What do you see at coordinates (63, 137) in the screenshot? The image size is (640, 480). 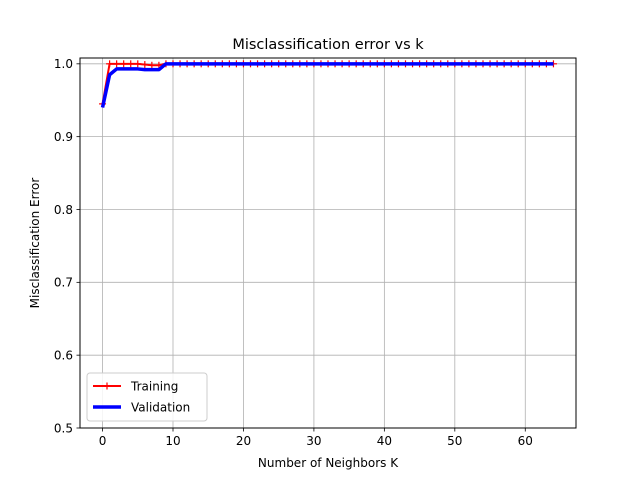 I see `y-tick-label: 0.9` at bounding box center [63, 137].